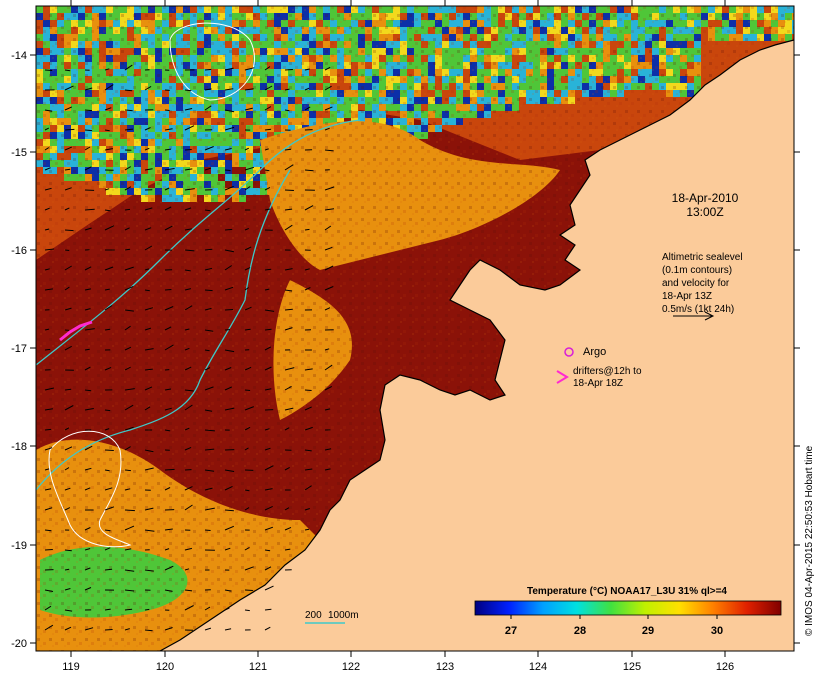 This screenshot has width=820, height=680. Describe the element at coordinates (704, 212) in the screenshot. I see `time-label: 13:00Z` at that location.